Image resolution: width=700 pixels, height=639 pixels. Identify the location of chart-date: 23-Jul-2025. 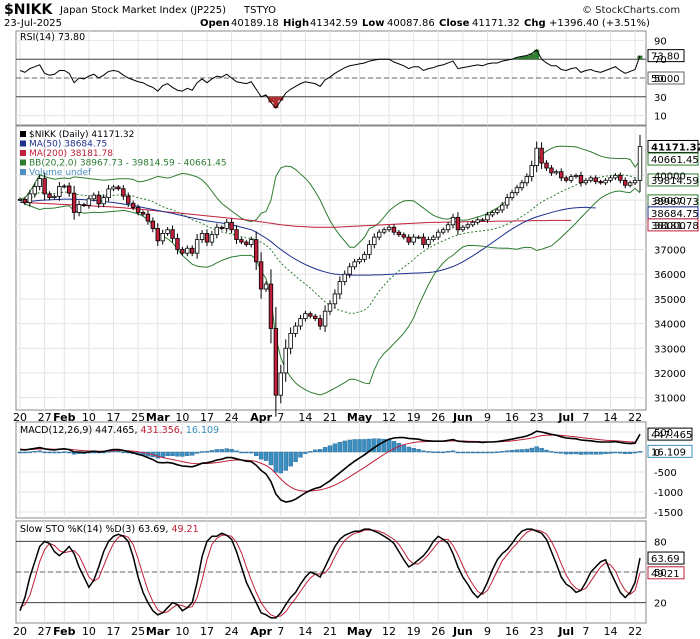
(33, 23).